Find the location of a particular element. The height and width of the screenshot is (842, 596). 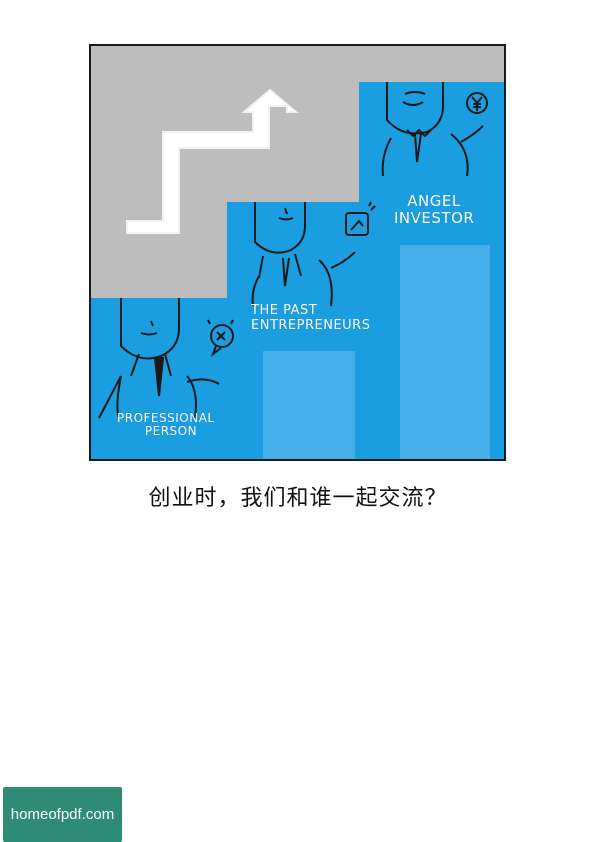

professional-person-figure is located at coordinates (159, 358).